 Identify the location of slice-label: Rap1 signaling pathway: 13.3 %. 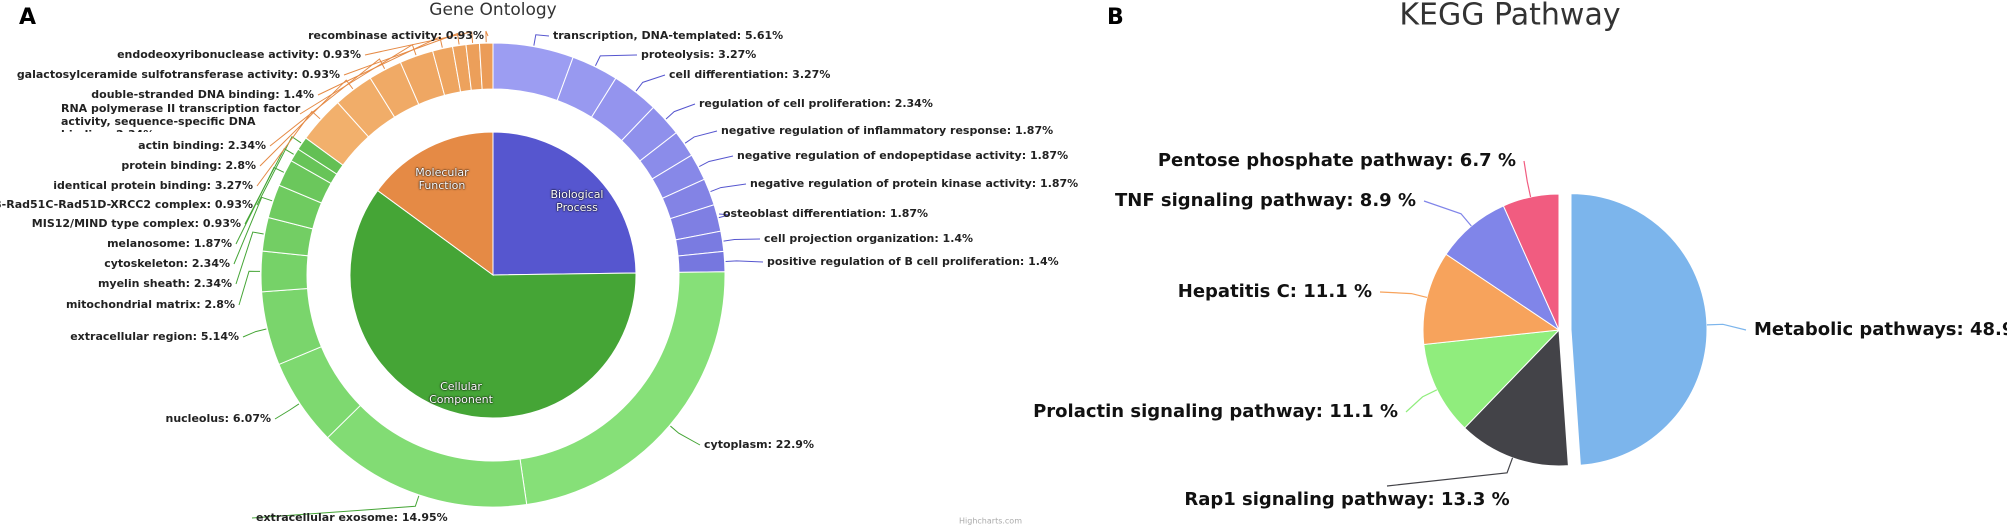
(1346, 499).